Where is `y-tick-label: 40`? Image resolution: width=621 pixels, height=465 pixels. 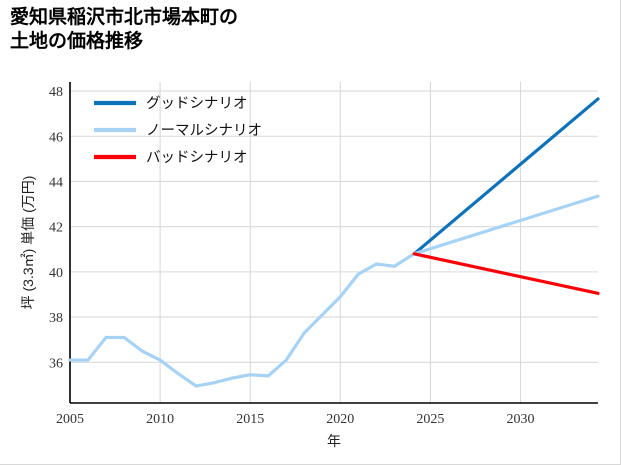 y-tick-label: 40 is located at coordinates (56, 273).